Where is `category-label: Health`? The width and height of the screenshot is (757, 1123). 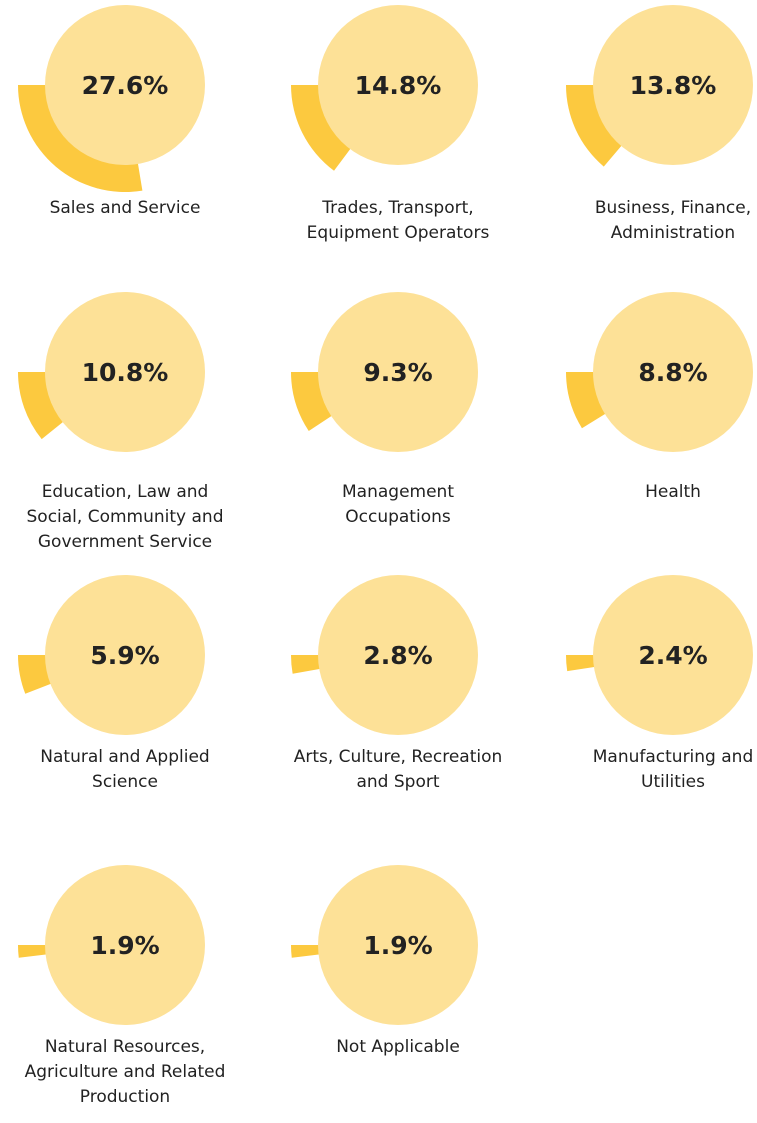
category-label: Health is located at coordinates (673, 492).